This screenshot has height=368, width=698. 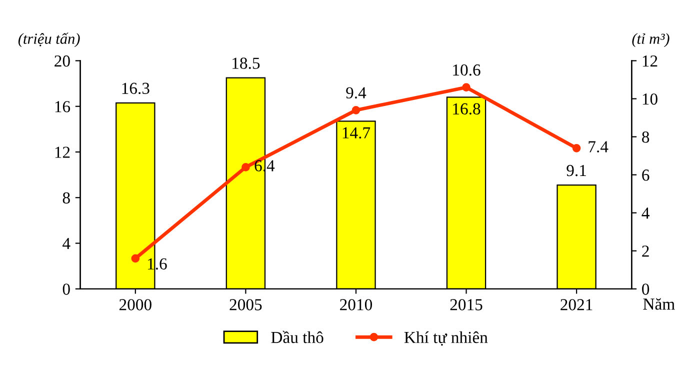 I want to click on y2-axis-title: (tỉ m³), so click(x=651, y=40).